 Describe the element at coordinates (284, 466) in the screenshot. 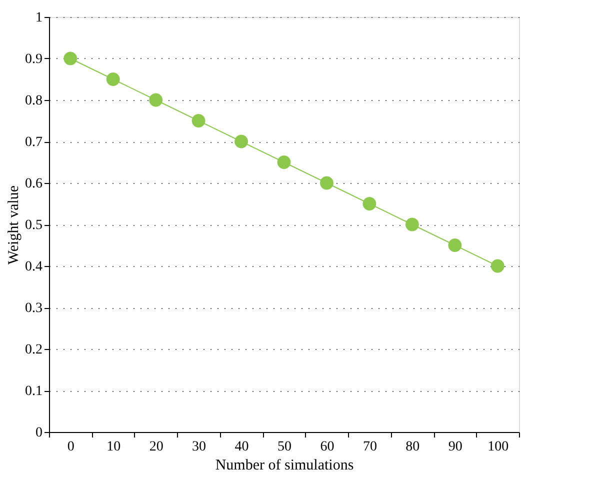

I see `x-axis-title: Number of simulations` at that location.